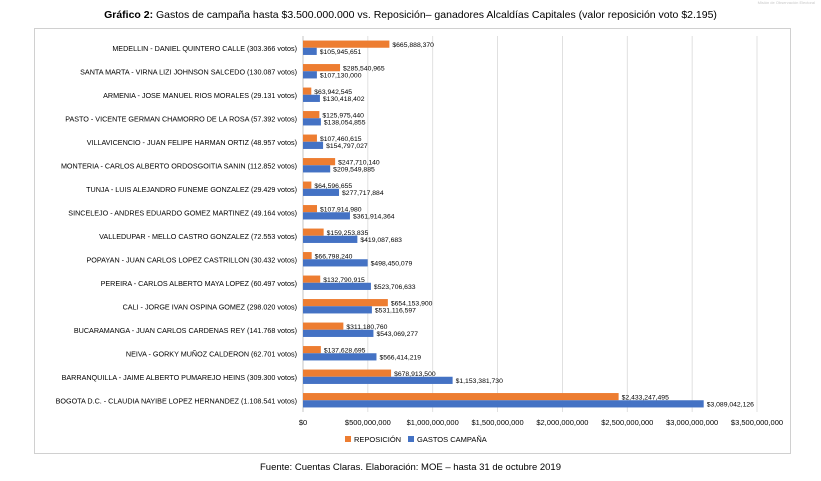 The width and height of the screenshot is (821, 481). Describe the element at coordinates (757, 422) in the screenshot. I see `x-tick-label: $3,500,000,000` at that location.